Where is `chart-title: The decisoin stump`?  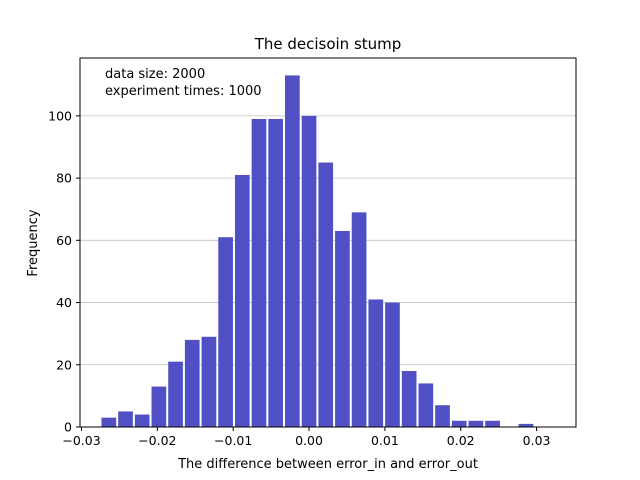
chart-title: The decisoin stump is located at coordinates (328, 44).